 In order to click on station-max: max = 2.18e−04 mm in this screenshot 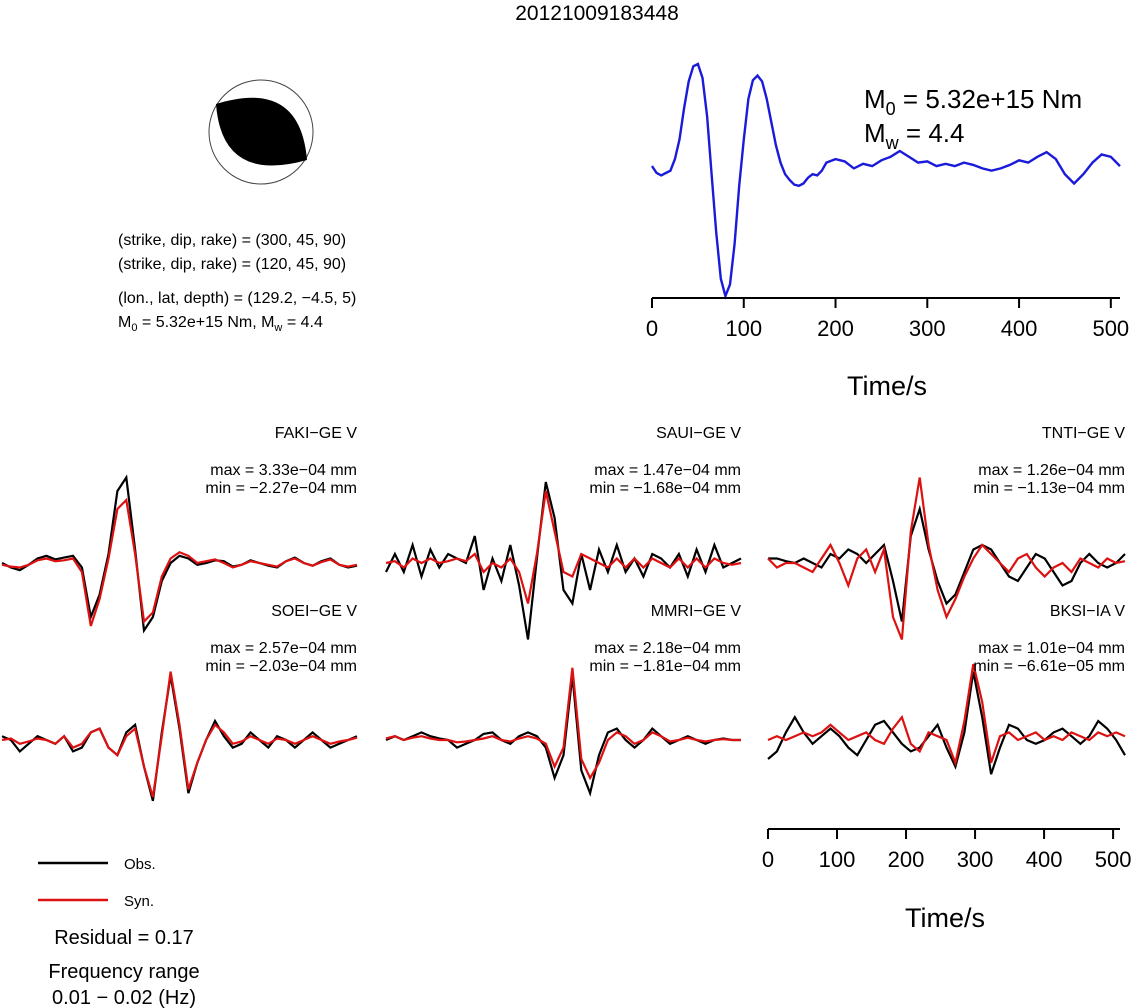, I will do `click(667, 648)`.